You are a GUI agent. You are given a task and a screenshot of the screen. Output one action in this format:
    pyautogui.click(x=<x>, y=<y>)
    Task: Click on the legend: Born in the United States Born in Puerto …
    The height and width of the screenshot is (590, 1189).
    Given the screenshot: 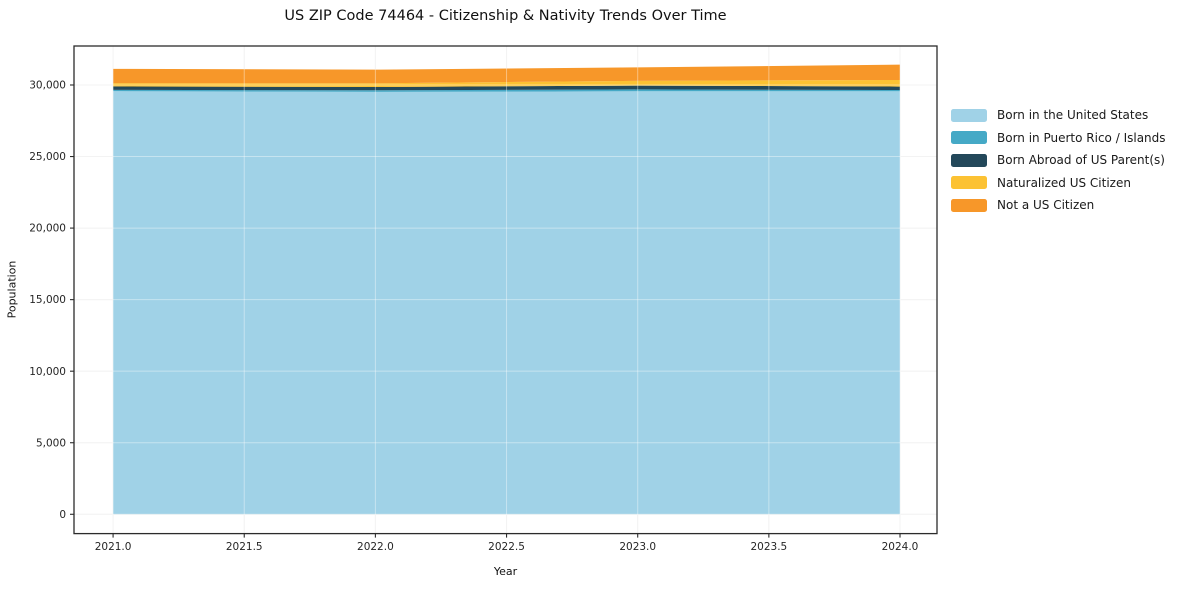 What is the action you would take?
    pyautogui.click(x=1058, y=160)
    